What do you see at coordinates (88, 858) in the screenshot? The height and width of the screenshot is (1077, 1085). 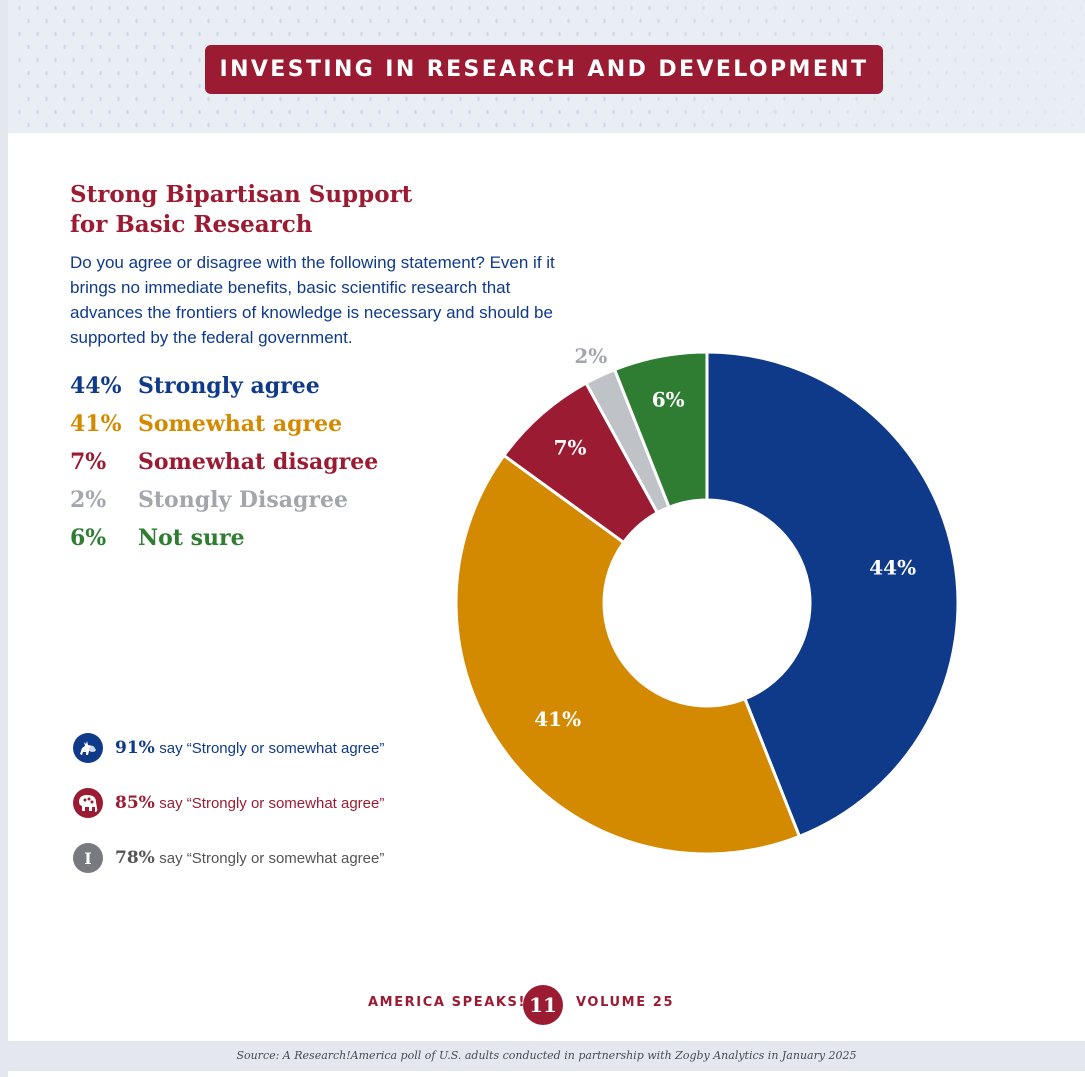 I see `independent-icon: I` at bounding box center [88, 858].